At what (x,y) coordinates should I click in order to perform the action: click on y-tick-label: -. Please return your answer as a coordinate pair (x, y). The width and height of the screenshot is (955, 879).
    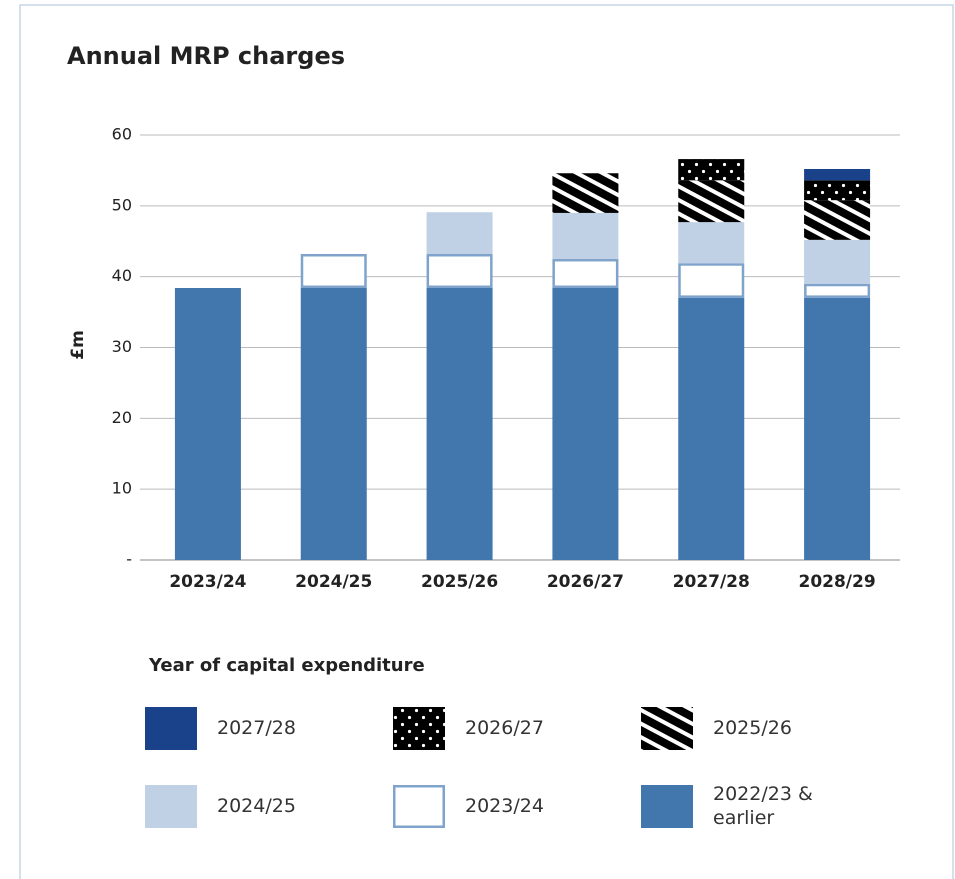
    Looking at the image, I should click on (129, 559).